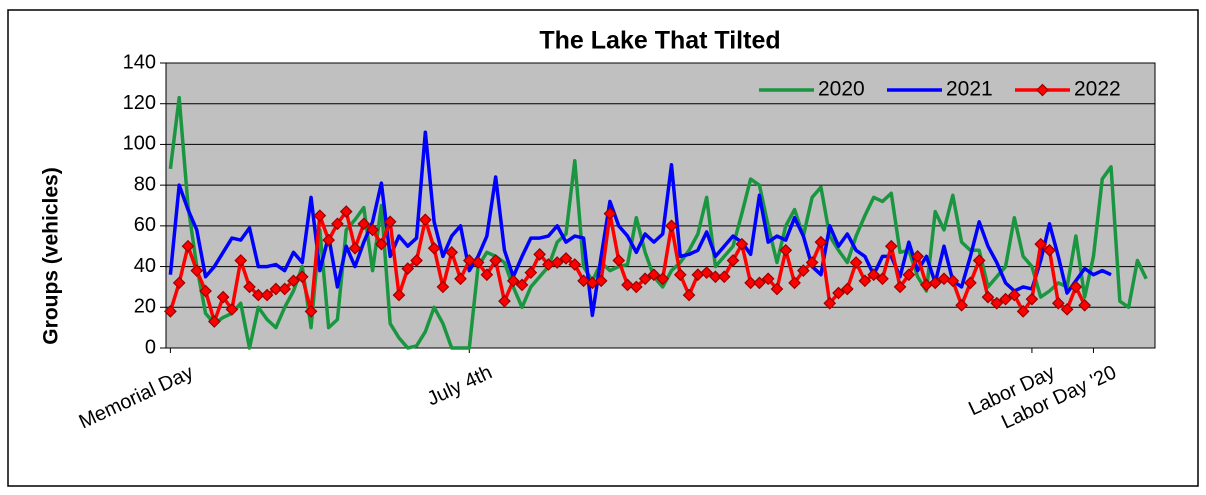 This screenshot has width=1206, height=495. What do you see at coordinates (145, 225) in the screenshot?
I see `y-tick-label: 60` at bounding box center [145, 225].